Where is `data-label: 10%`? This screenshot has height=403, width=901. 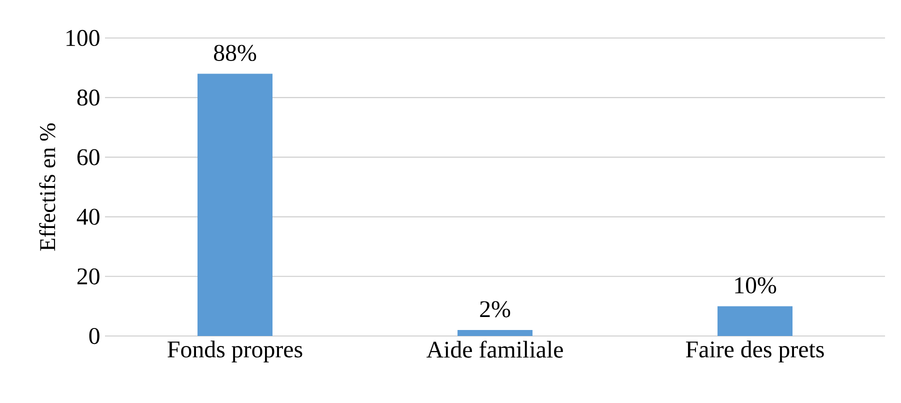 data-label: 10% is located at coordinates (755, 285).